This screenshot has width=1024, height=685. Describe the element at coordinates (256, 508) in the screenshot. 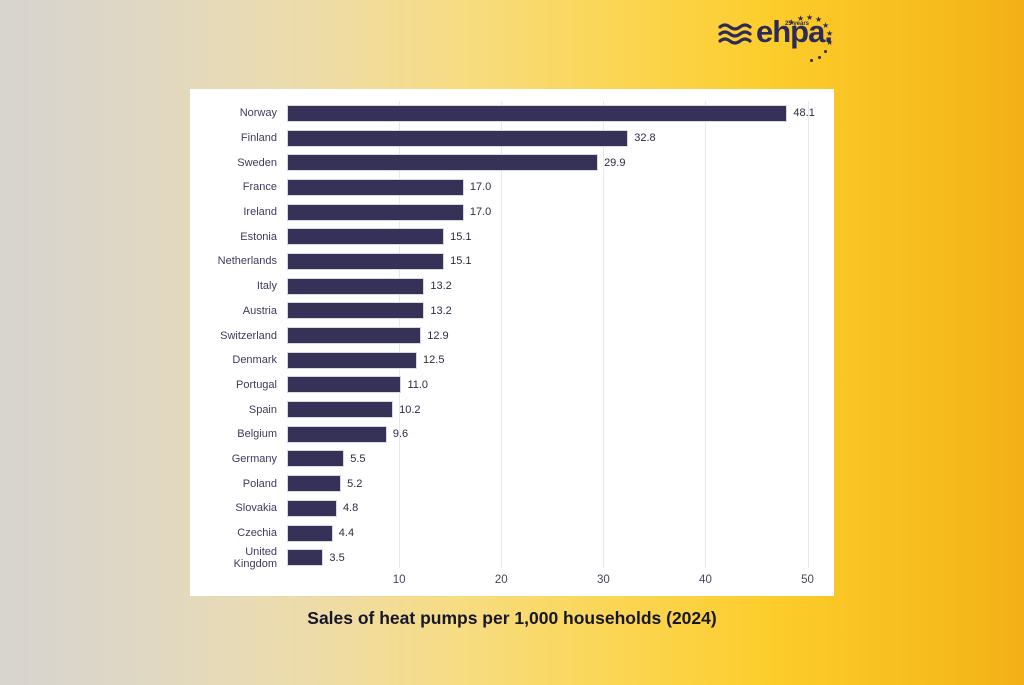

I see `category-label: Slovakia` at that location.